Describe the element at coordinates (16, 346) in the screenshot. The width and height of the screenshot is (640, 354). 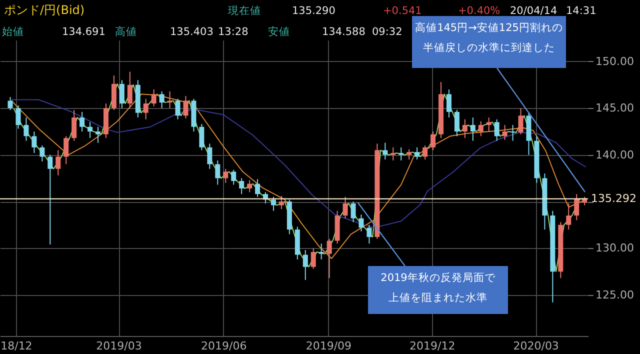
I see `x-tick-label: 18/12` at that location.